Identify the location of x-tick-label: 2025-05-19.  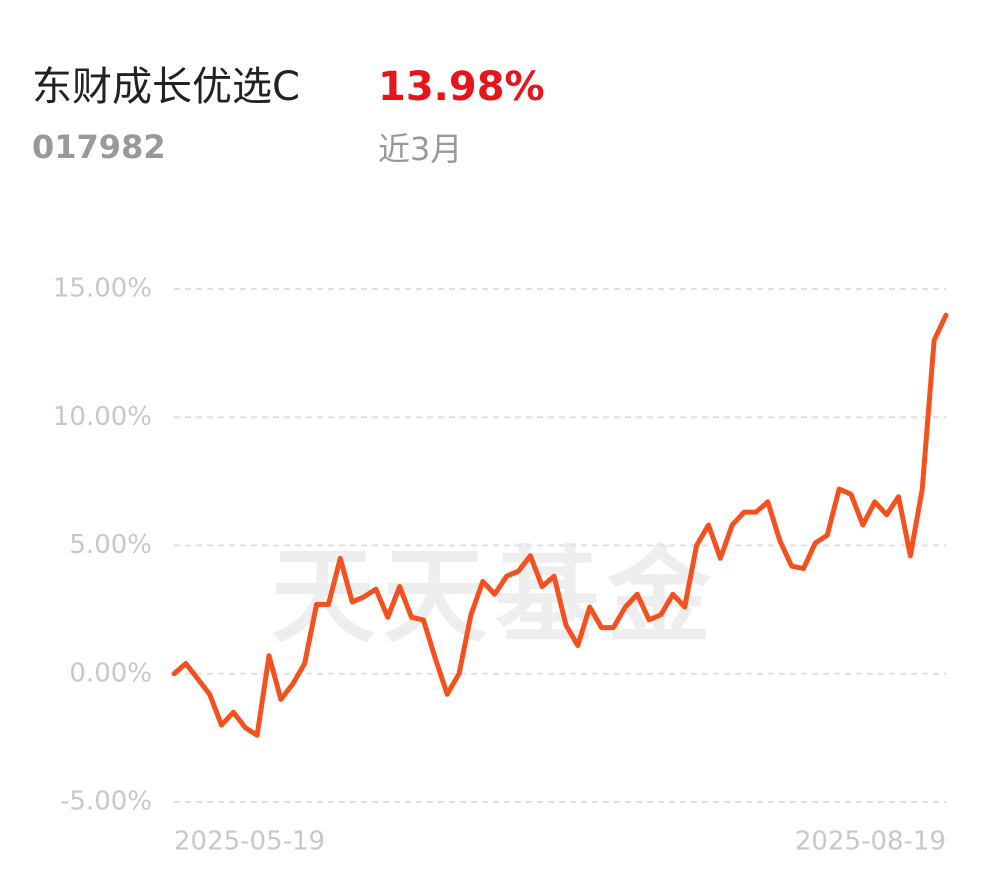
(249, 842).